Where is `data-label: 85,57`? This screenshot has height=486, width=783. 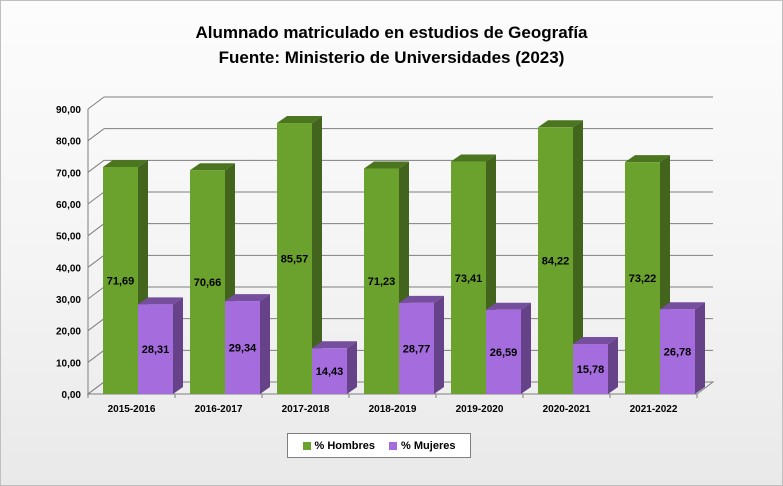 data-label: 85,57 is located at coordinates (295, 260).